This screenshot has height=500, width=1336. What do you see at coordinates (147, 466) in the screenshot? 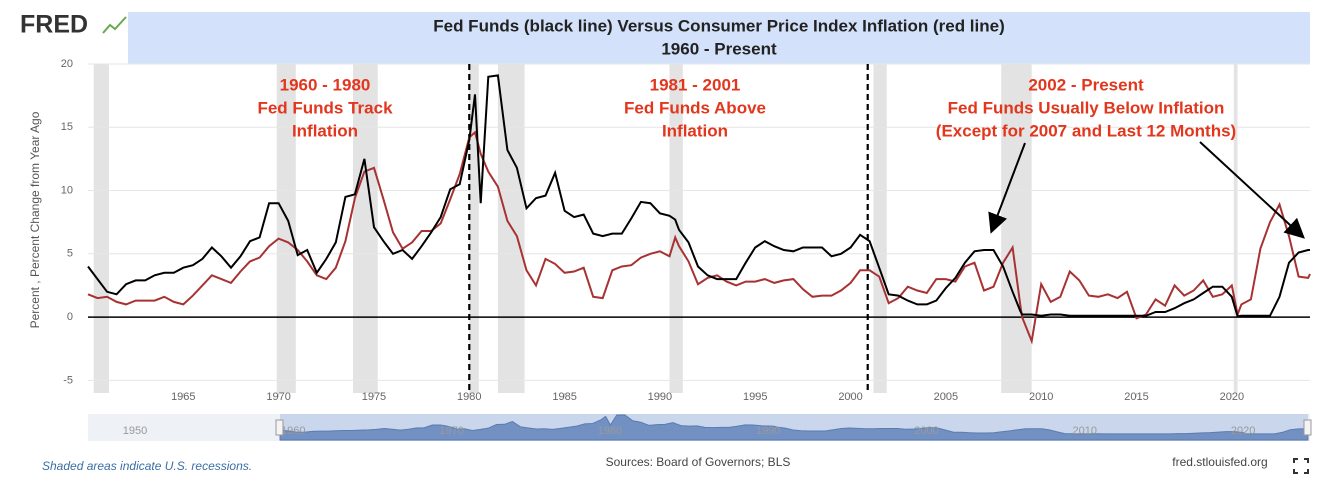
I see `recession-note: Shaded areas indicate U.S. recessions.` at bounding box center [147, 466].